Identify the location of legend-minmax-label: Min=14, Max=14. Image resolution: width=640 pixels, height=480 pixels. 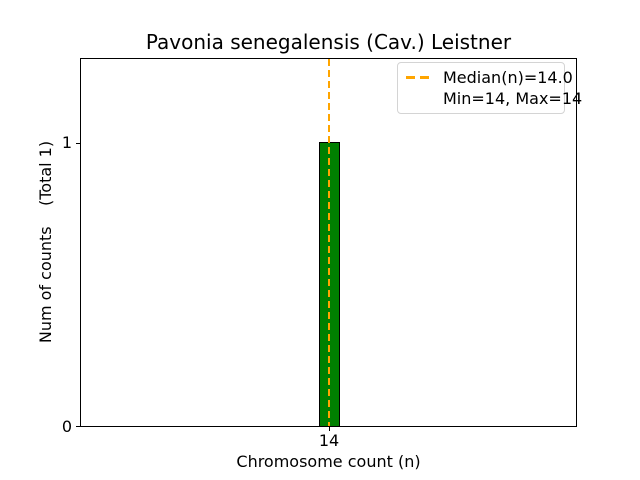
(513, 98).